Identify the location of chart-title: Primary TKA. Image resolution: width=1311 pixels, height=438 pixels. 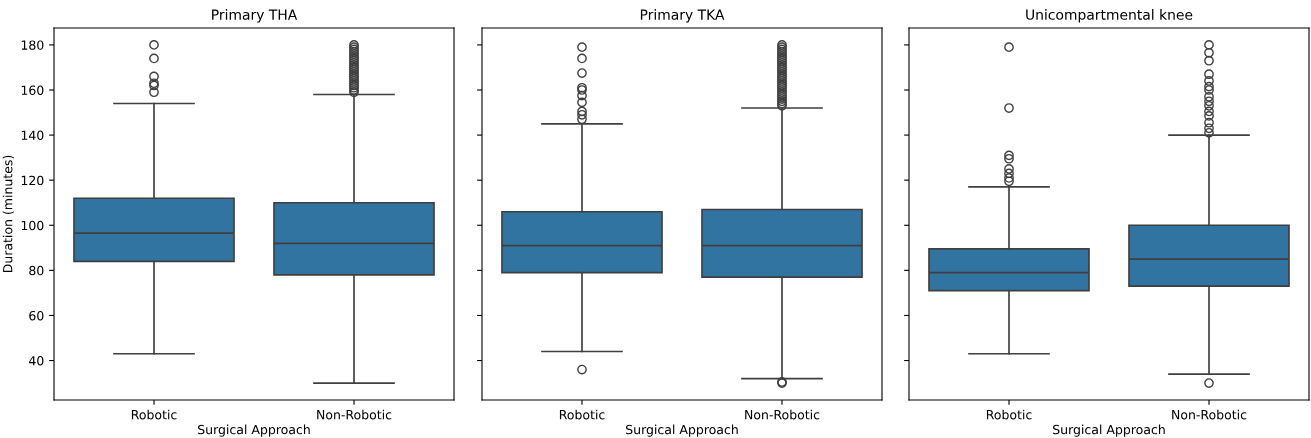
(682, 16).